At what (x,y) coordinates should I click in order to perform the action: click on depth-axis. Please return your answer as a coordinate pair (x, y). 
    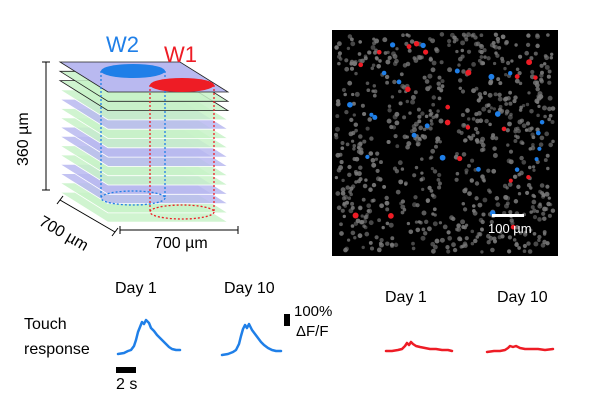
    Looking at the image, I should click on (46, 126).